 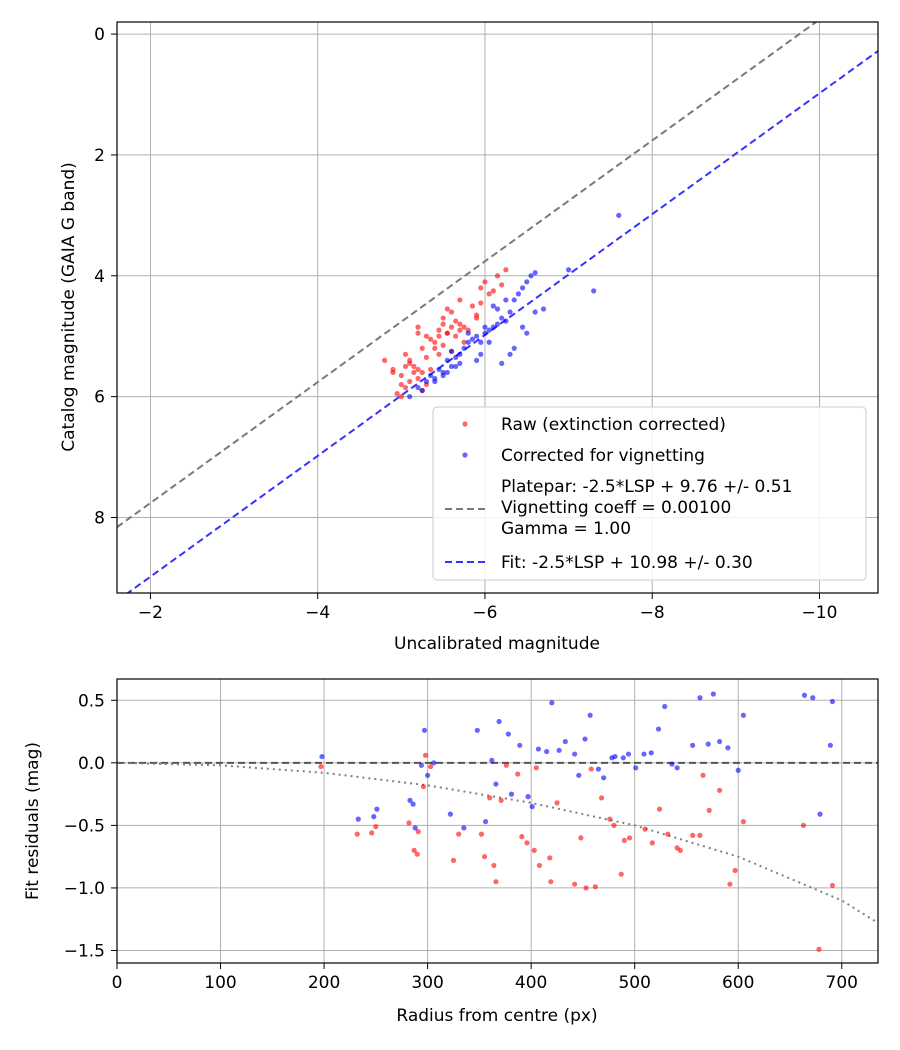 I want to click on legend-marker-corrected, so click(x=465, y=455).